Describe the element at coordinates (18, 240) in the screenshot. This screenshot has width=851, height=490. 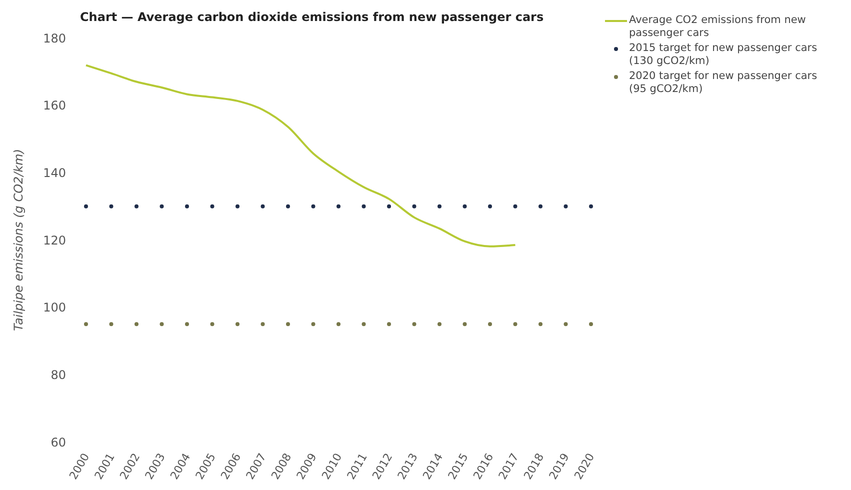
I see `y-axis-title: Tailpipe emissions (g CO2/km)` at that location.